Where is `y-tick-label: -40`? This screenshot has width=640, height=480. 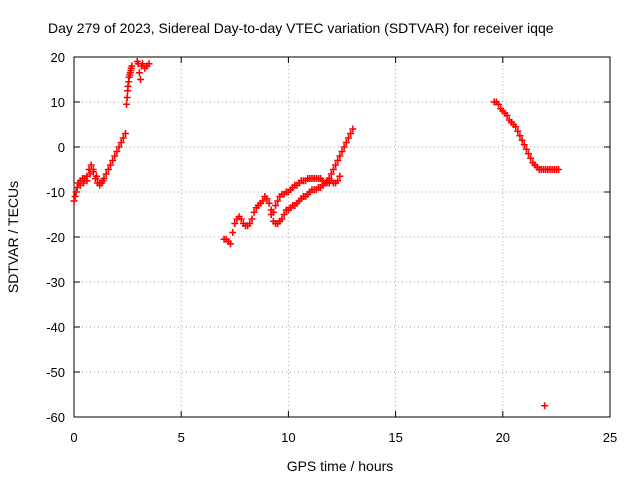
y-tick-label: -40 is located at coordinates (55, 327).